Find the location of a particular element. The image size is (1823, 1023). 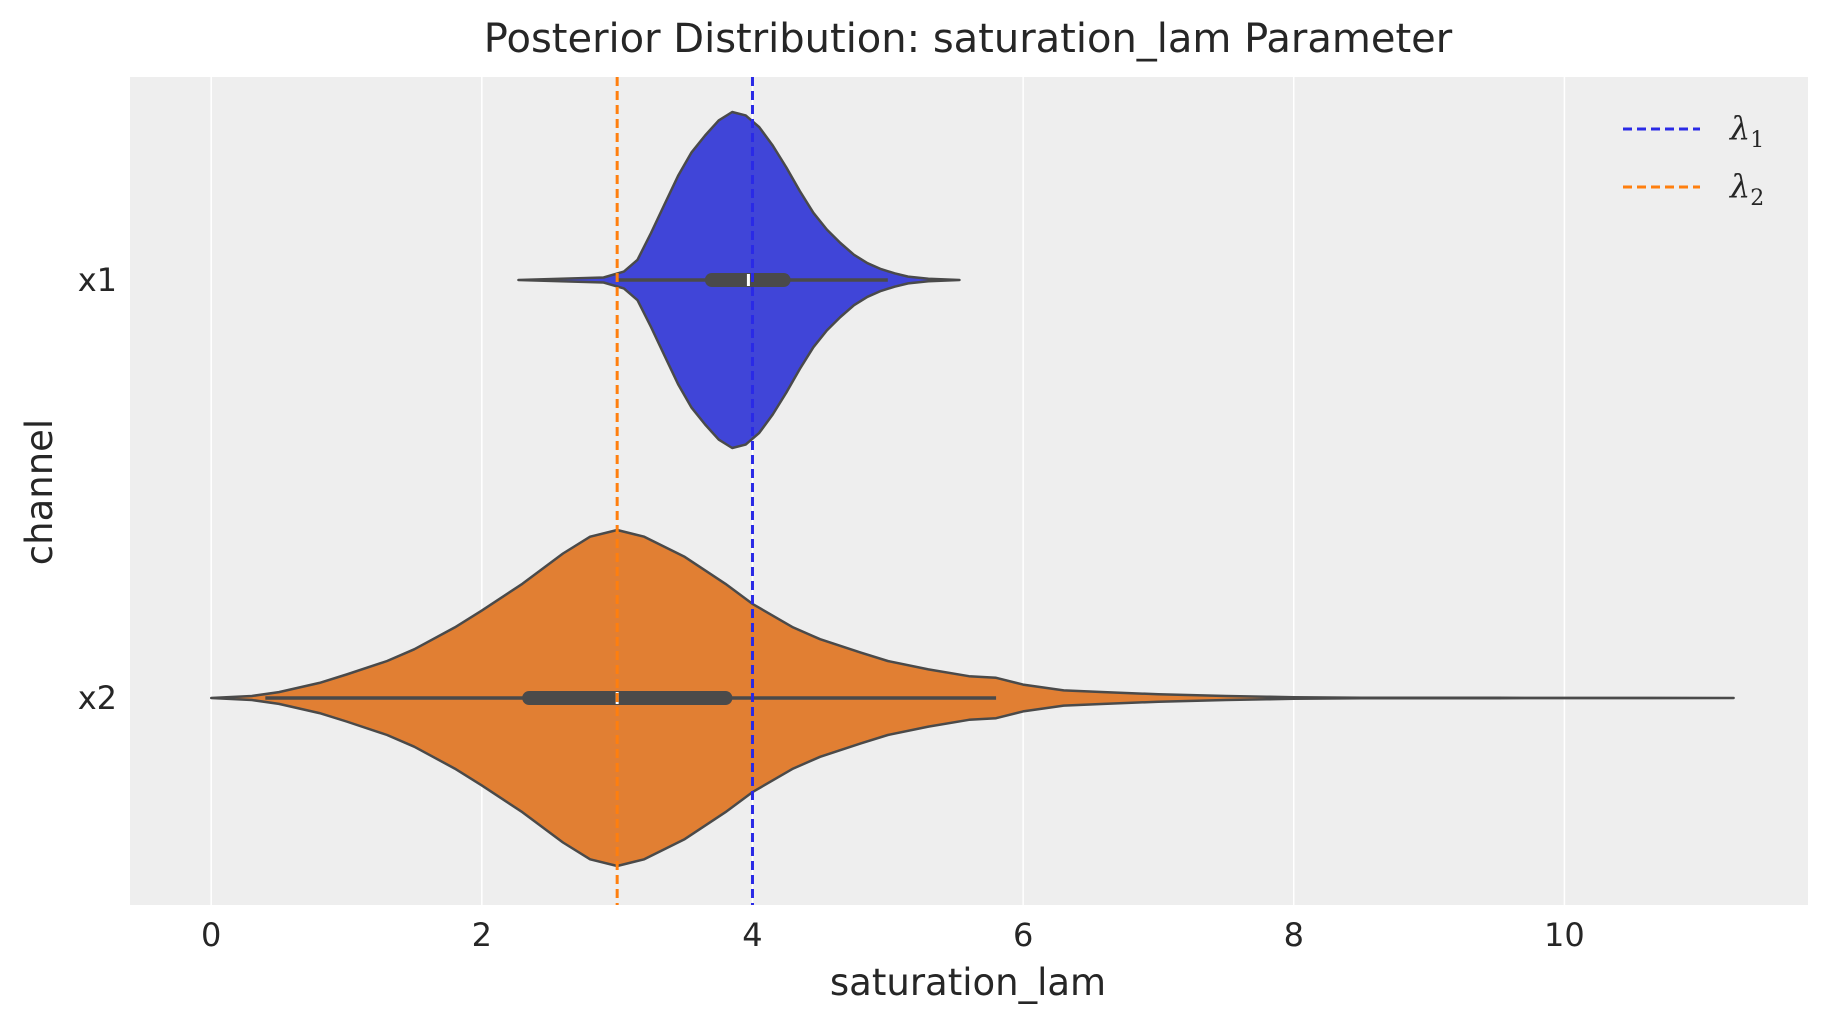

x-tick-label: 2 is located at coordinates (482, 935).